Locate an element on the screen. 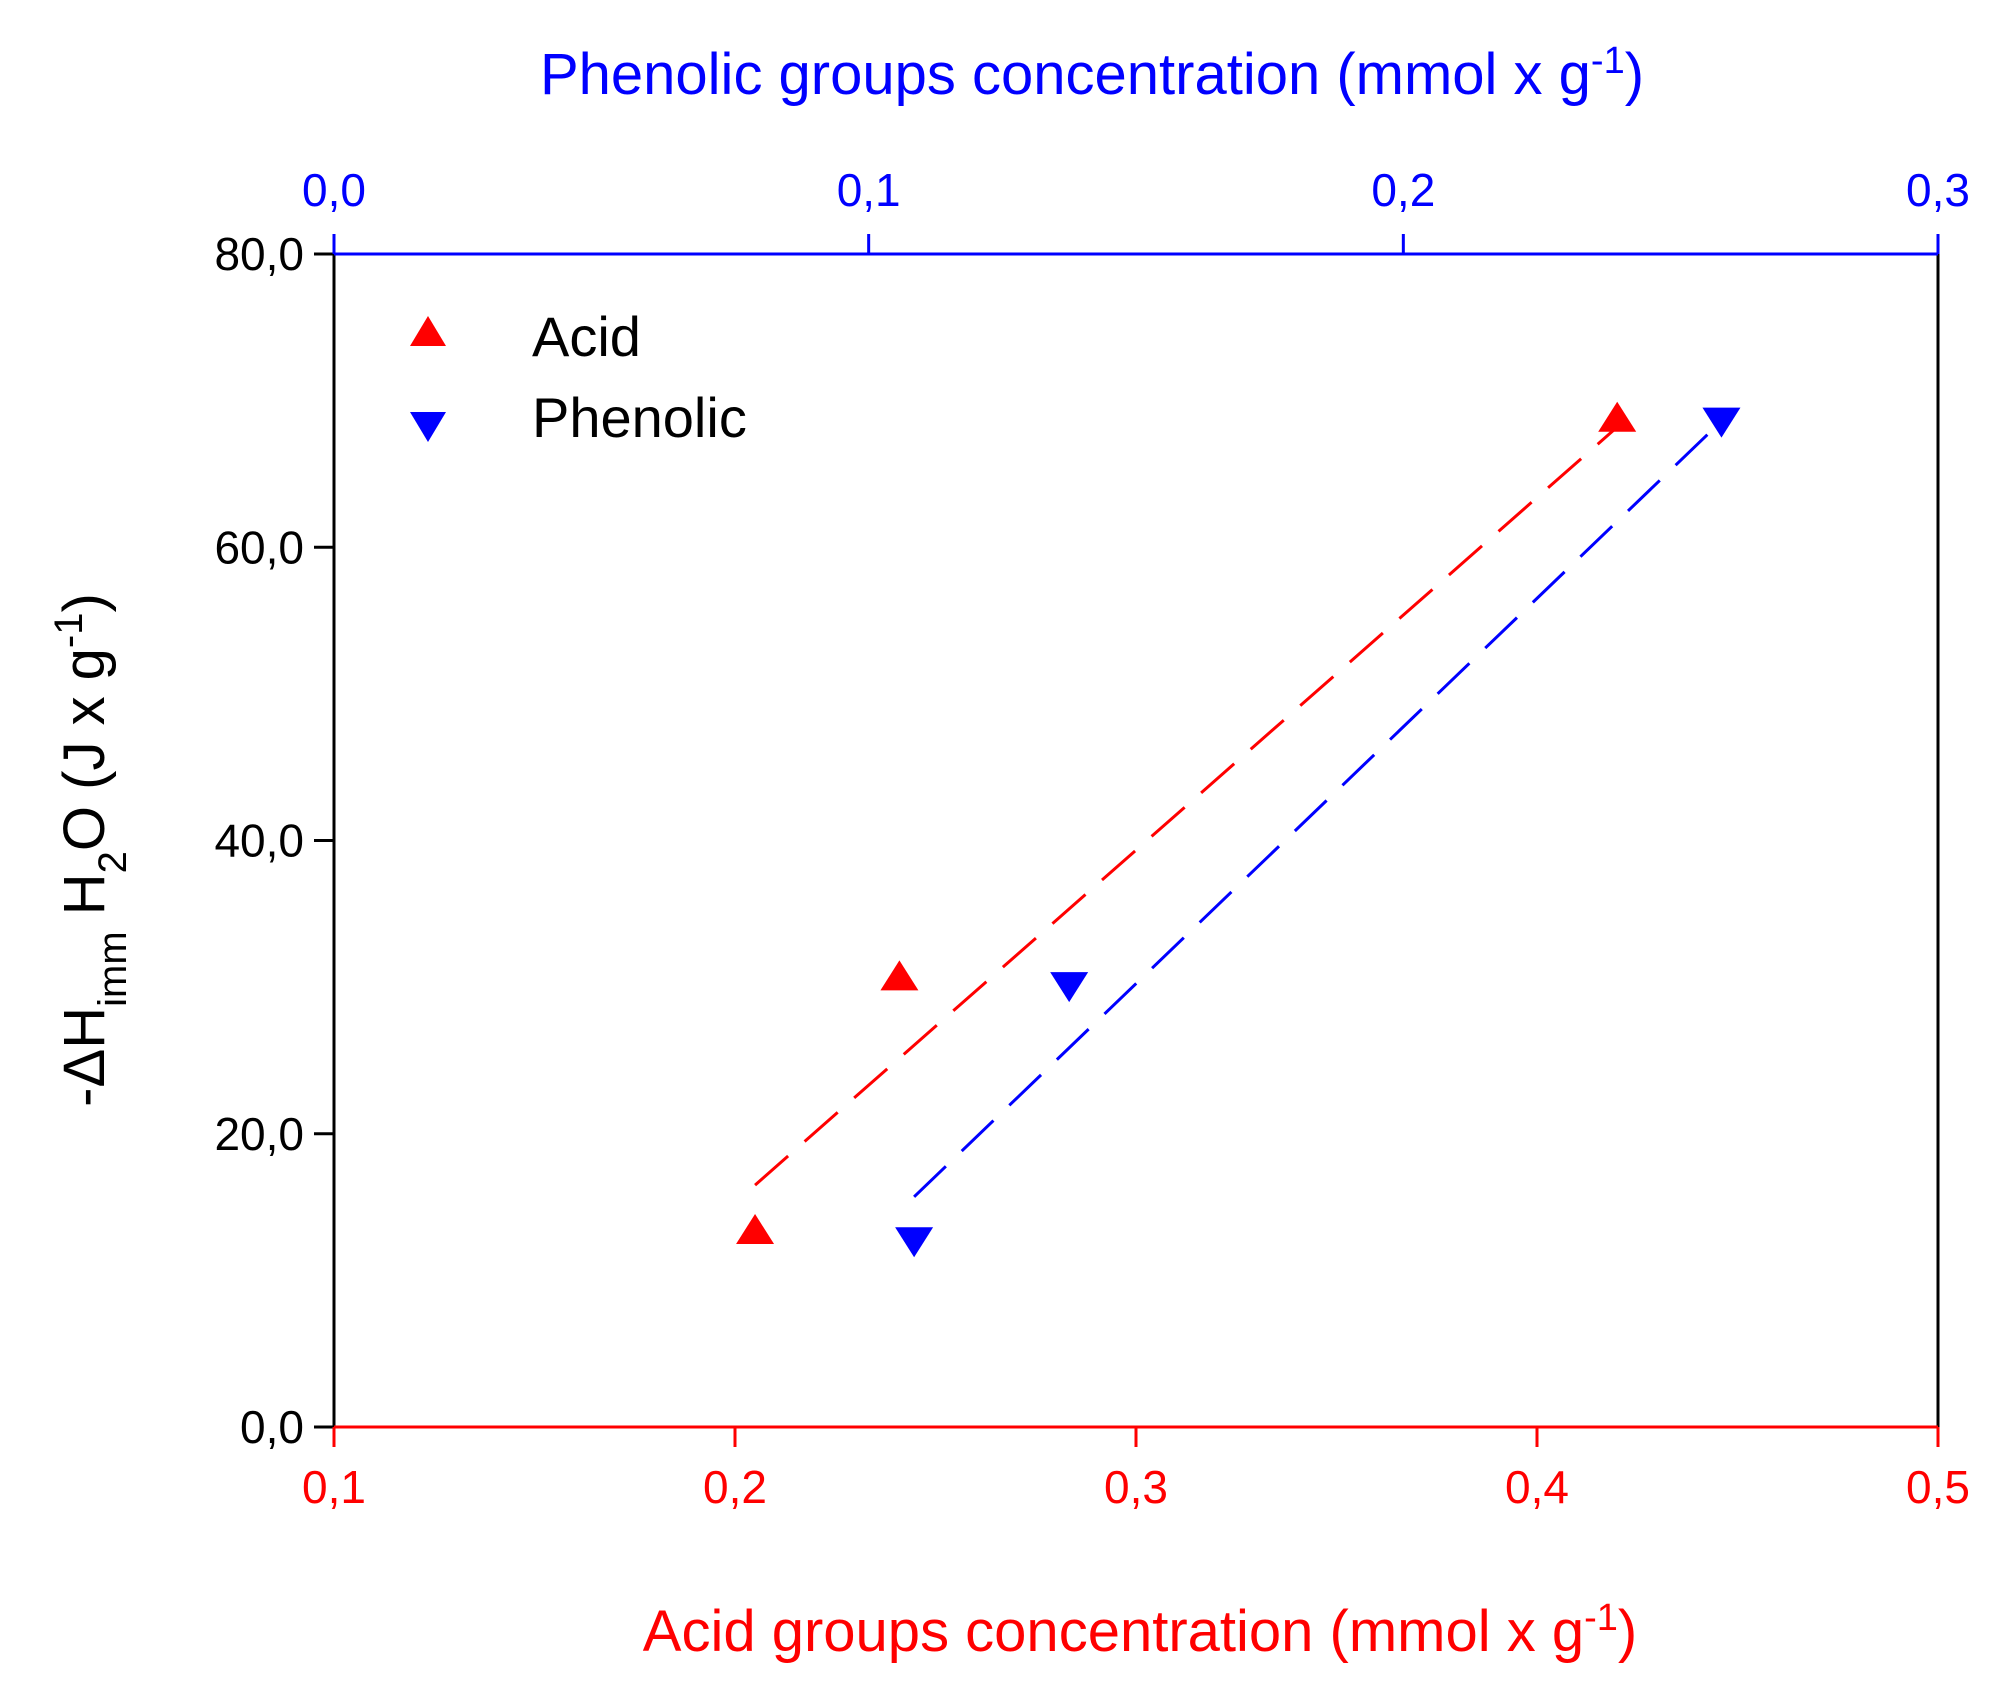  left-axis-ticks: 0,0 20,0 40,0 60,0 80,0 is located at coordinates (274, 840).